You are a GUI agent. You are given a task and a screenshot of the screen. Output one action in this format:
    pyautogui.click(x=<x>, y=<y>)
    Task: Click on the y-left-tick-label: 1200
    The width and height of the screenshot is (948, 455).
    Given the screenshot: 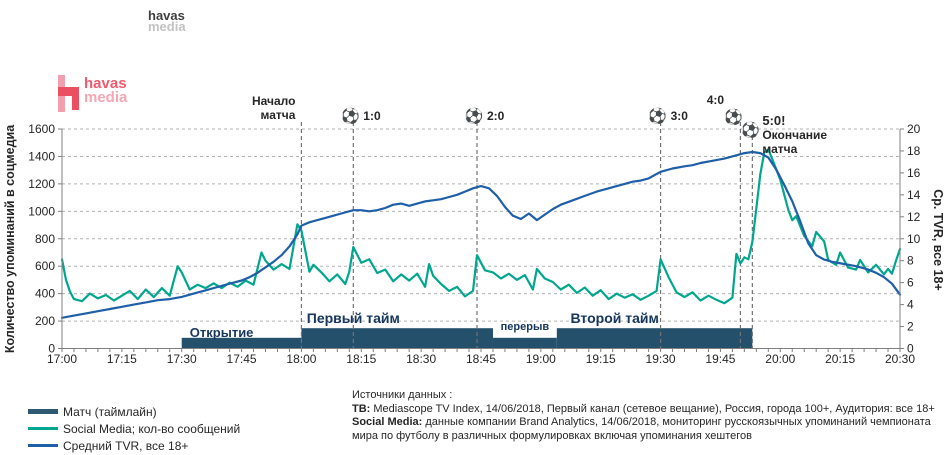 What is the action you would take?
    pyautogui.click(x=41, y=184)
    